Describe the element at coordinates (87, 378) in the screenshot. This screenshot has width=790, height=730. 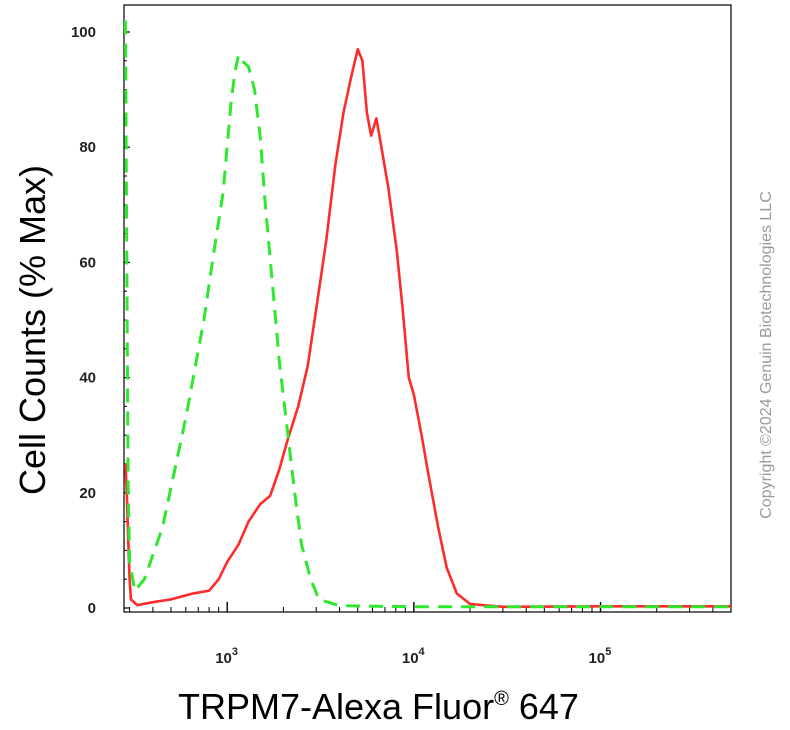
I see `y-tick-label: 40` at that location.